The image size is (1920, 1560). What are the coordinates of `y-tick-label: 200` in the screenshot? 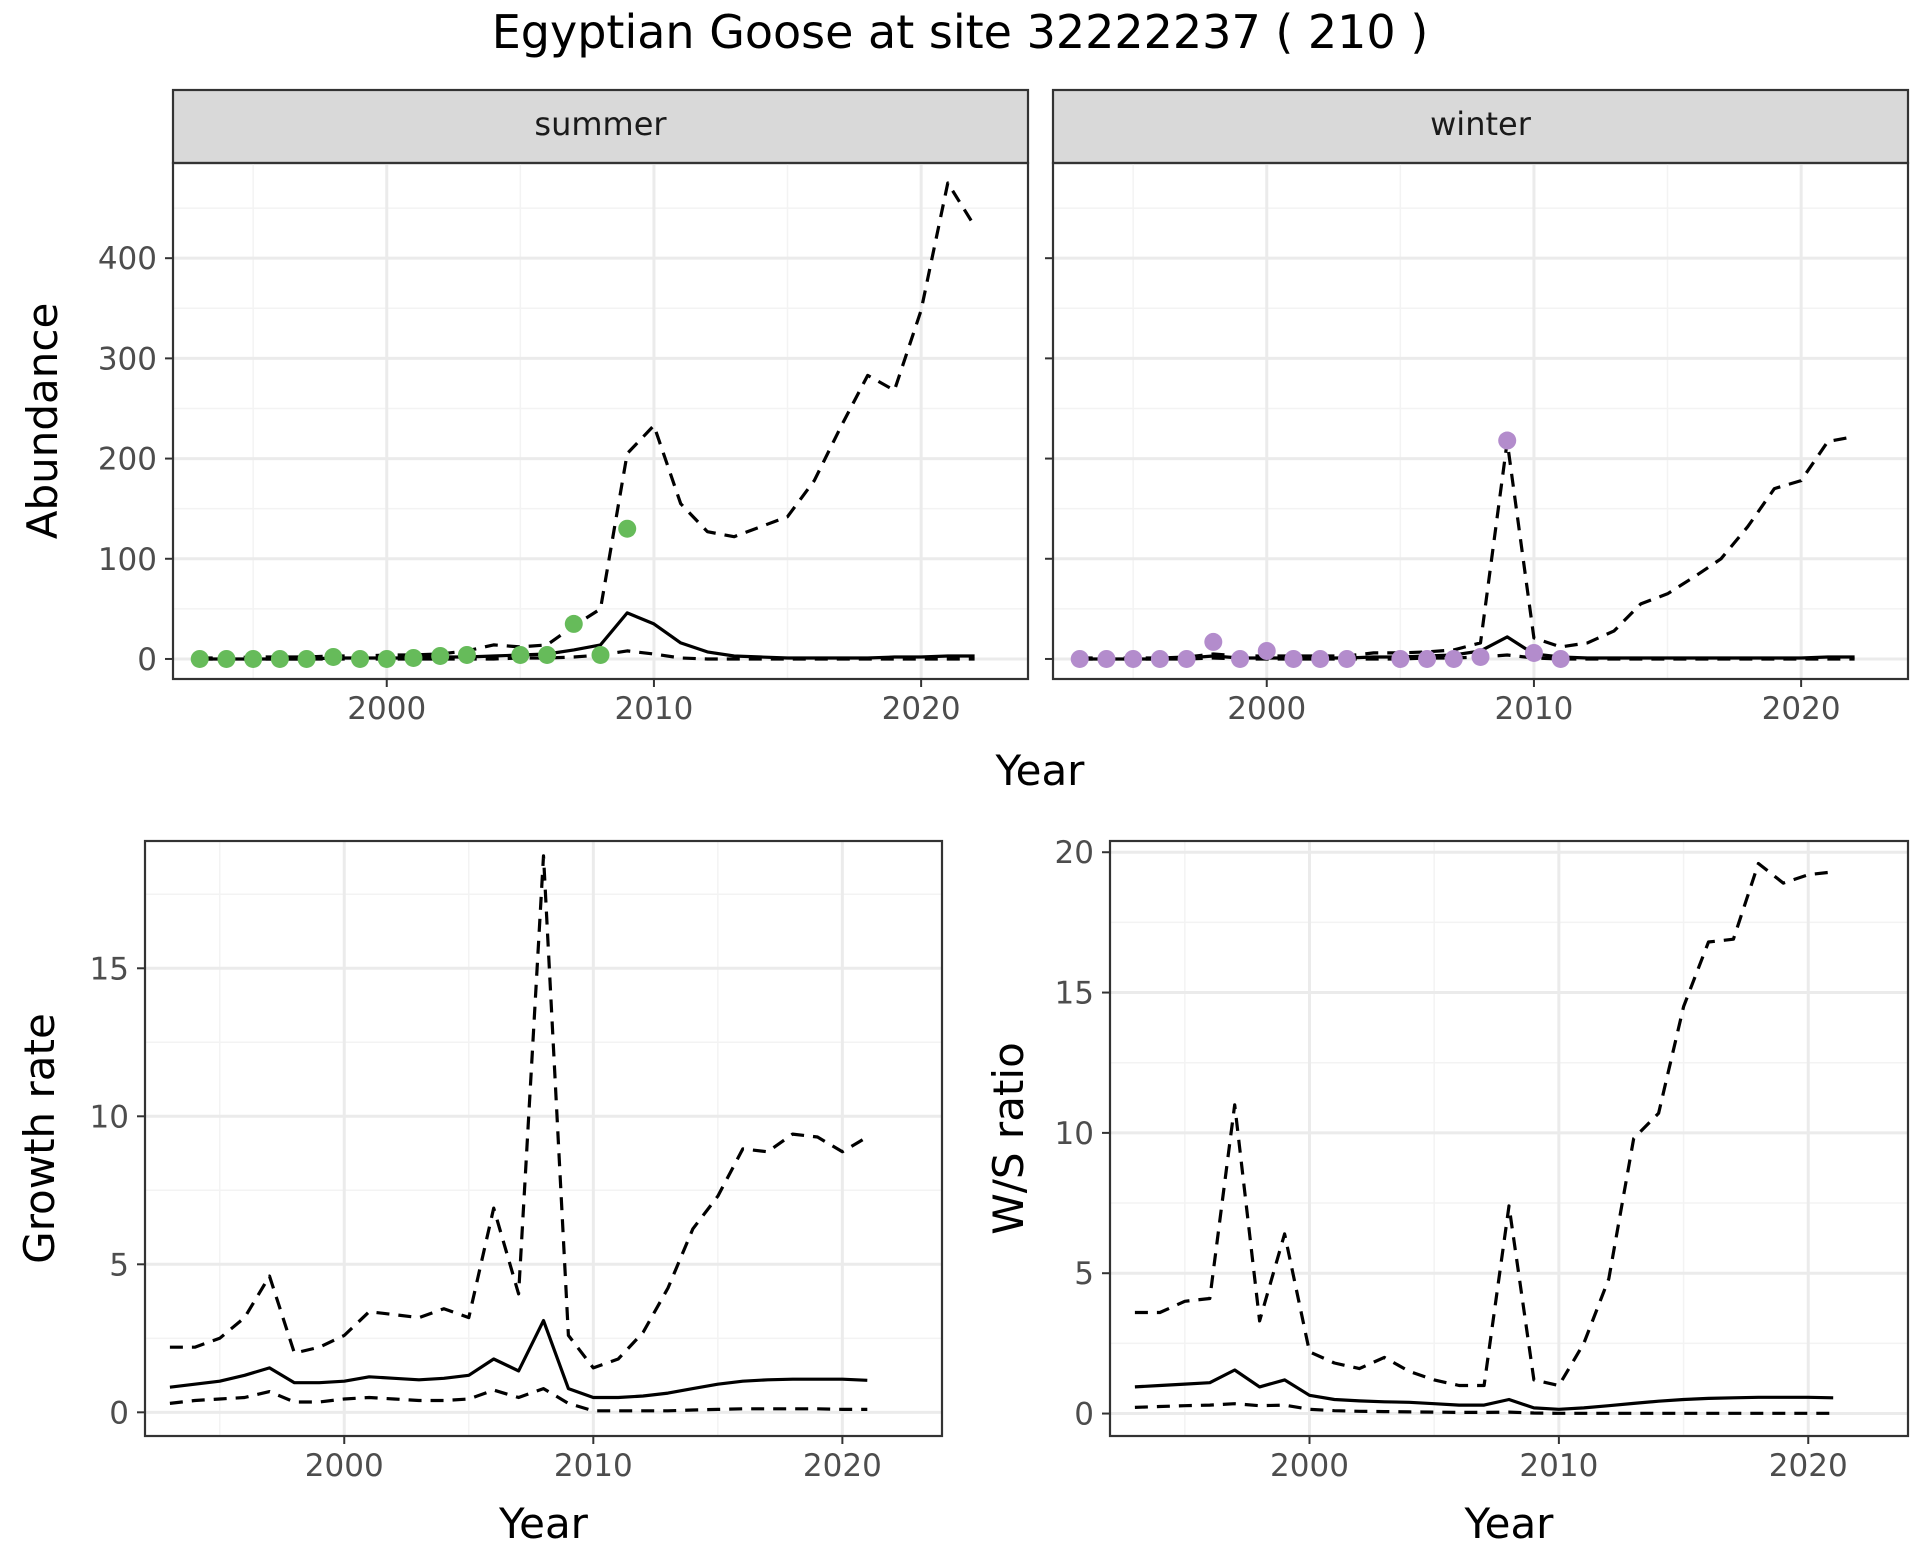 It's located at (127, 460).